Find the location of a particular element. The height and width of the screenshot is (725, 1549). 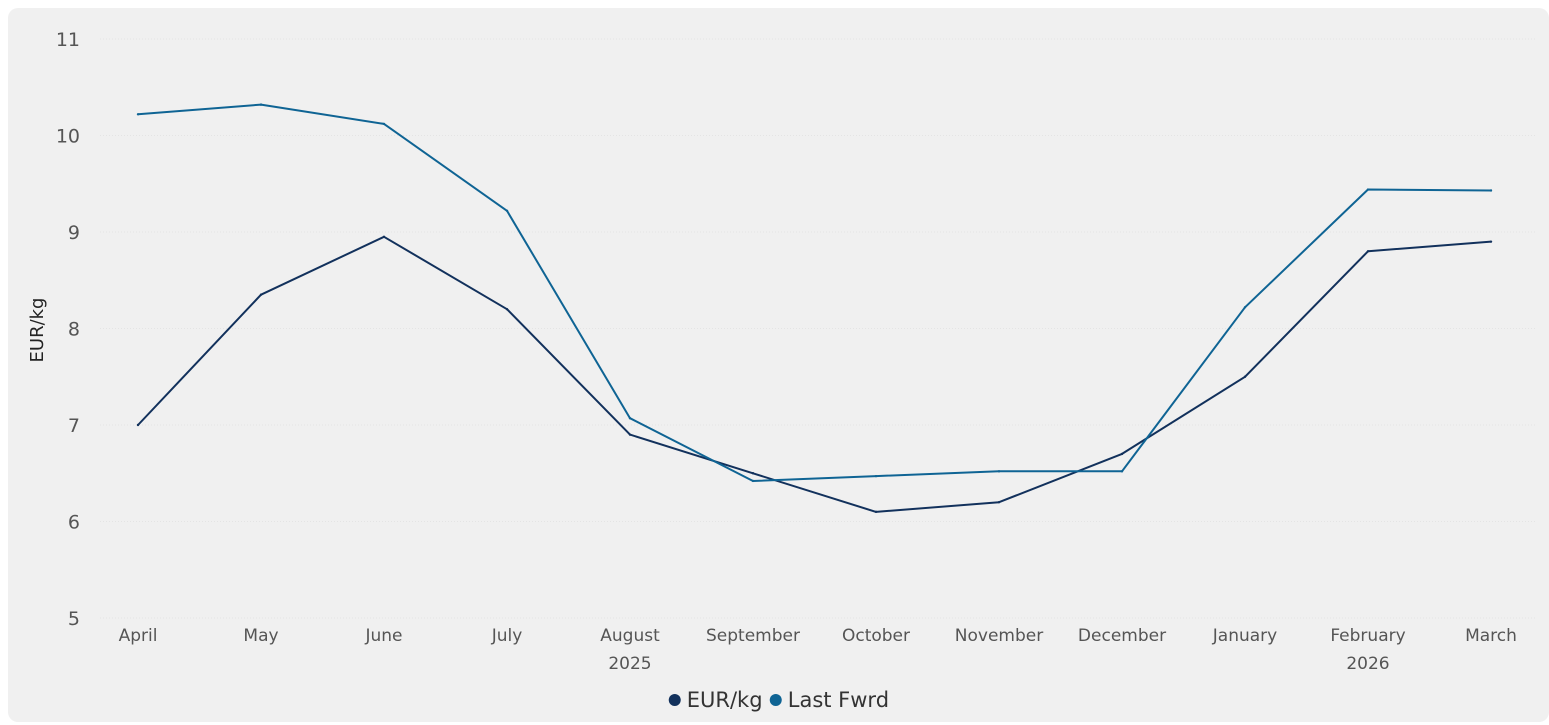

x-tick-label: March is located at coordinates (1491, 636).